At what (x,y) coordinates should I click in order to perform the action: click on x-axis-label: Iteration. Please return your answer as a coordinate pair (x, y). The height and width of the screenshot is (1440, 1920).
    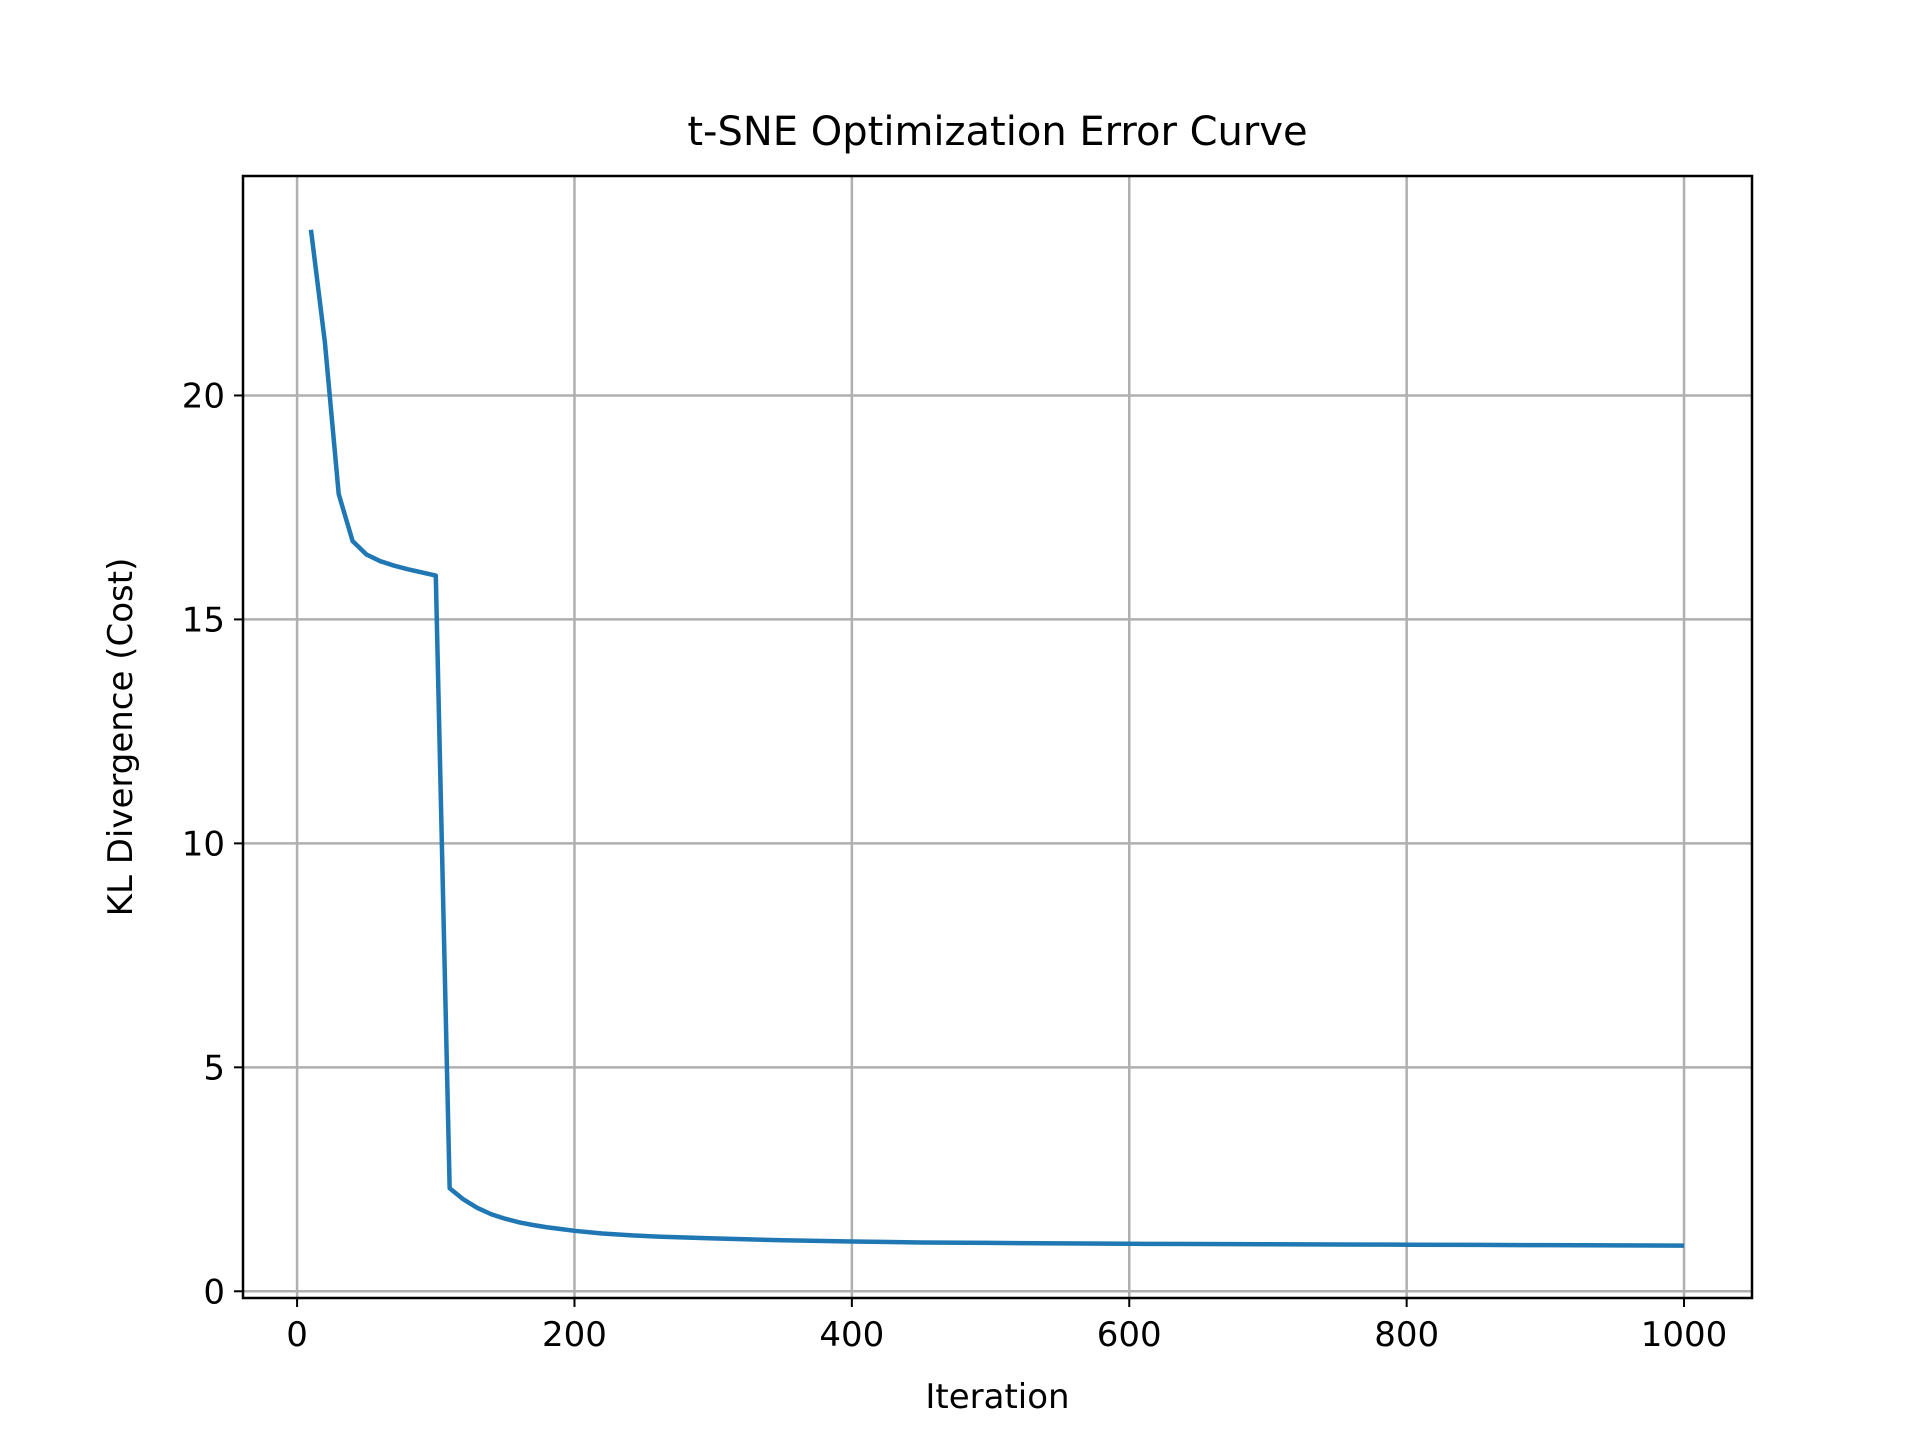
    Looking at the image, I should click on (997, 1397).